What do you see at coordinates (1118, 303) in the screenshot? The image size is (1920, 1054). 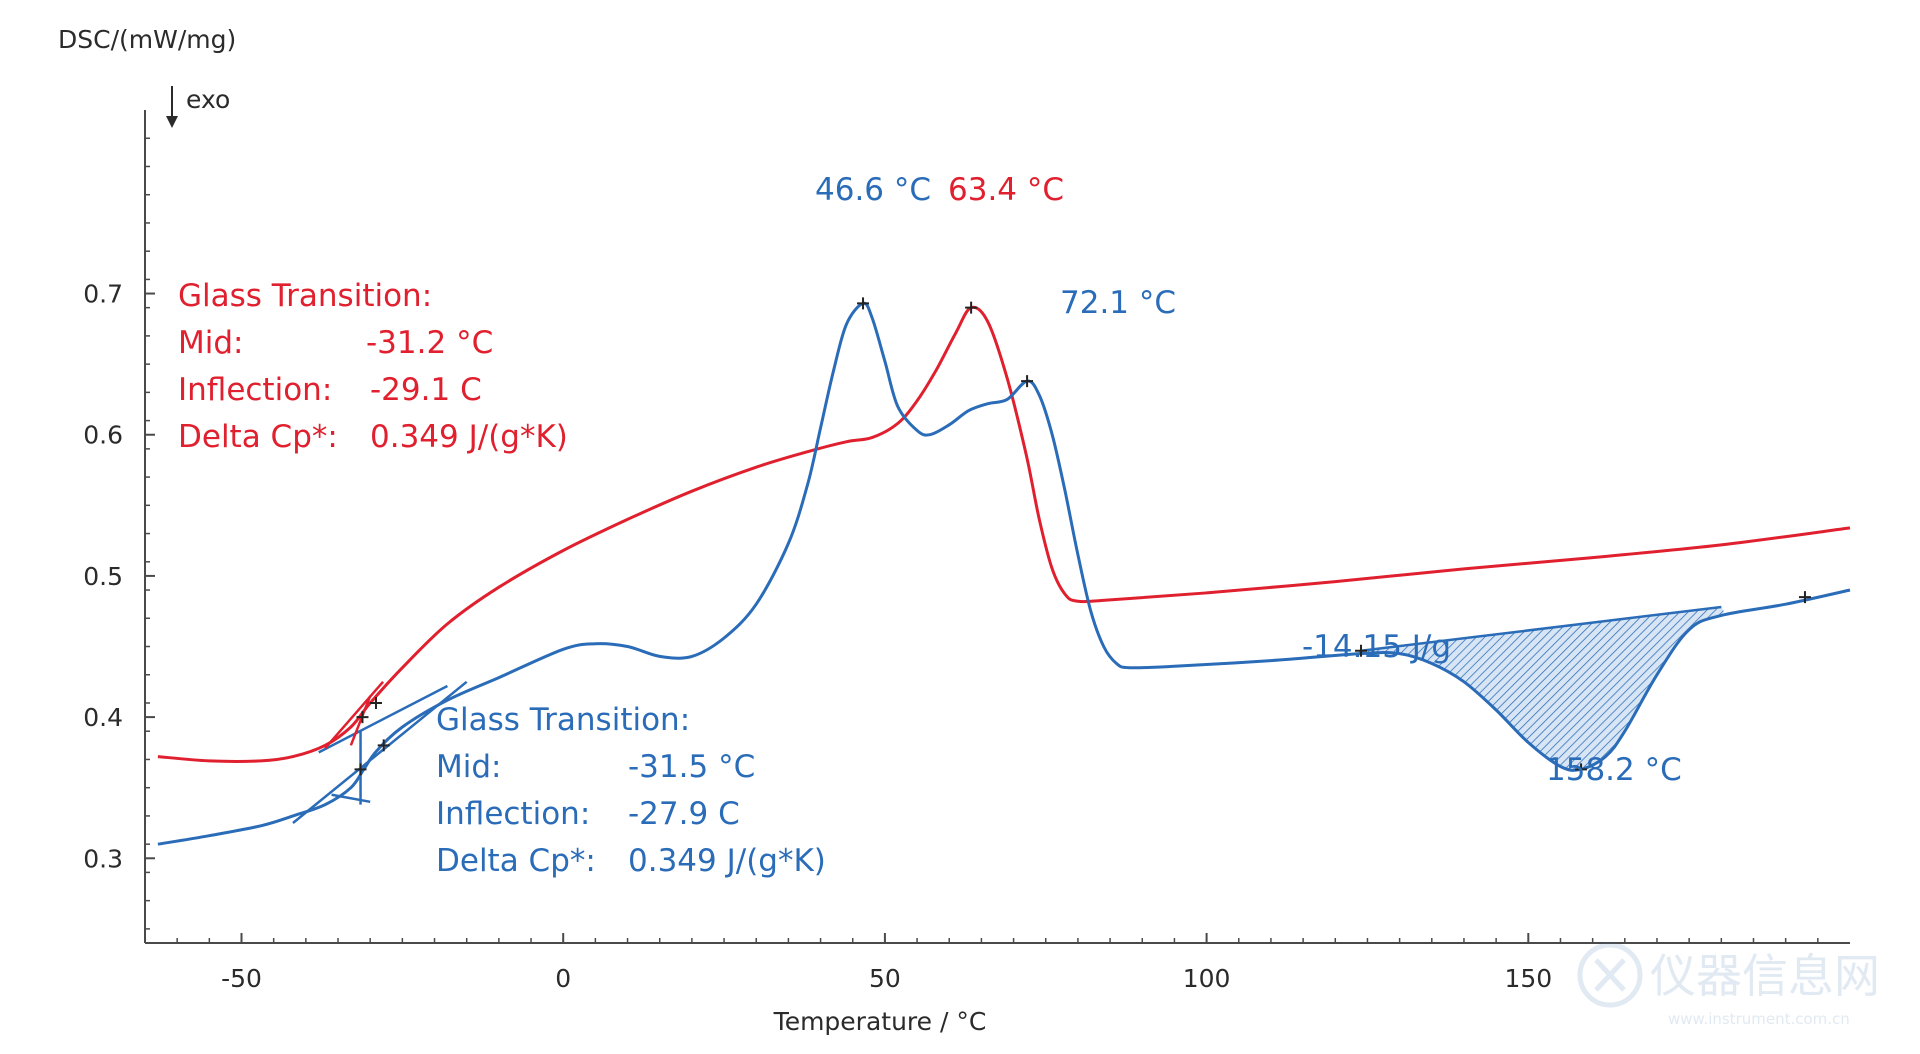 I see `peak-label-72: 72.1 °C` at bounding box center [1118, 303].